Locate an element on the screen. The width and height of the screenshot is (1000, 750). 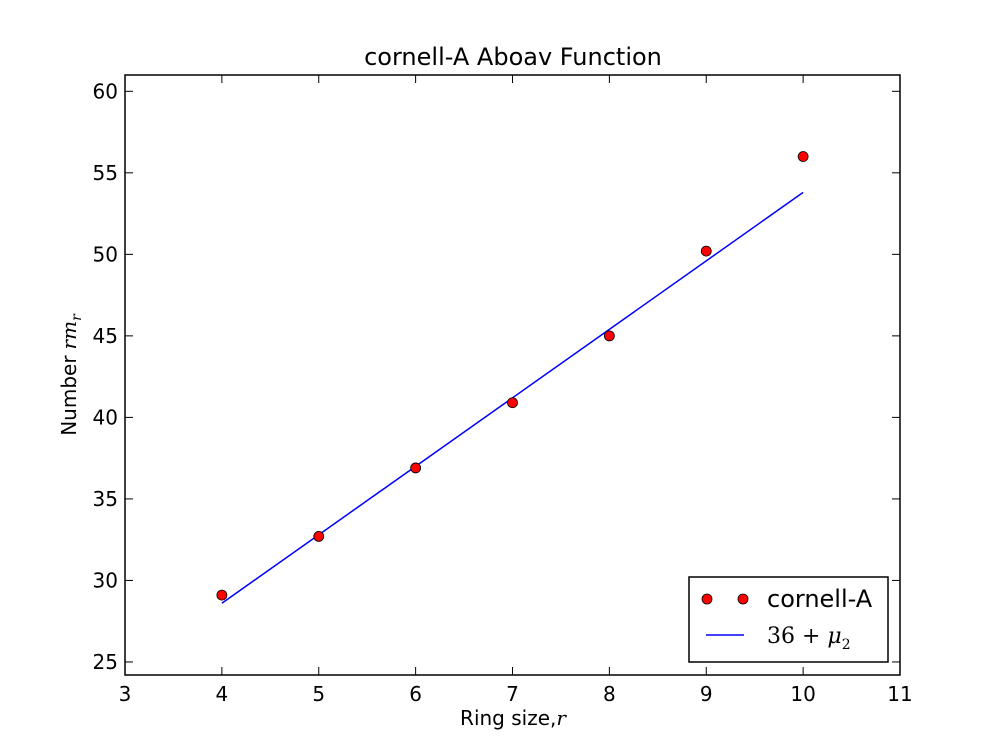
data-point-r8 is located at coordinates (609, 336).